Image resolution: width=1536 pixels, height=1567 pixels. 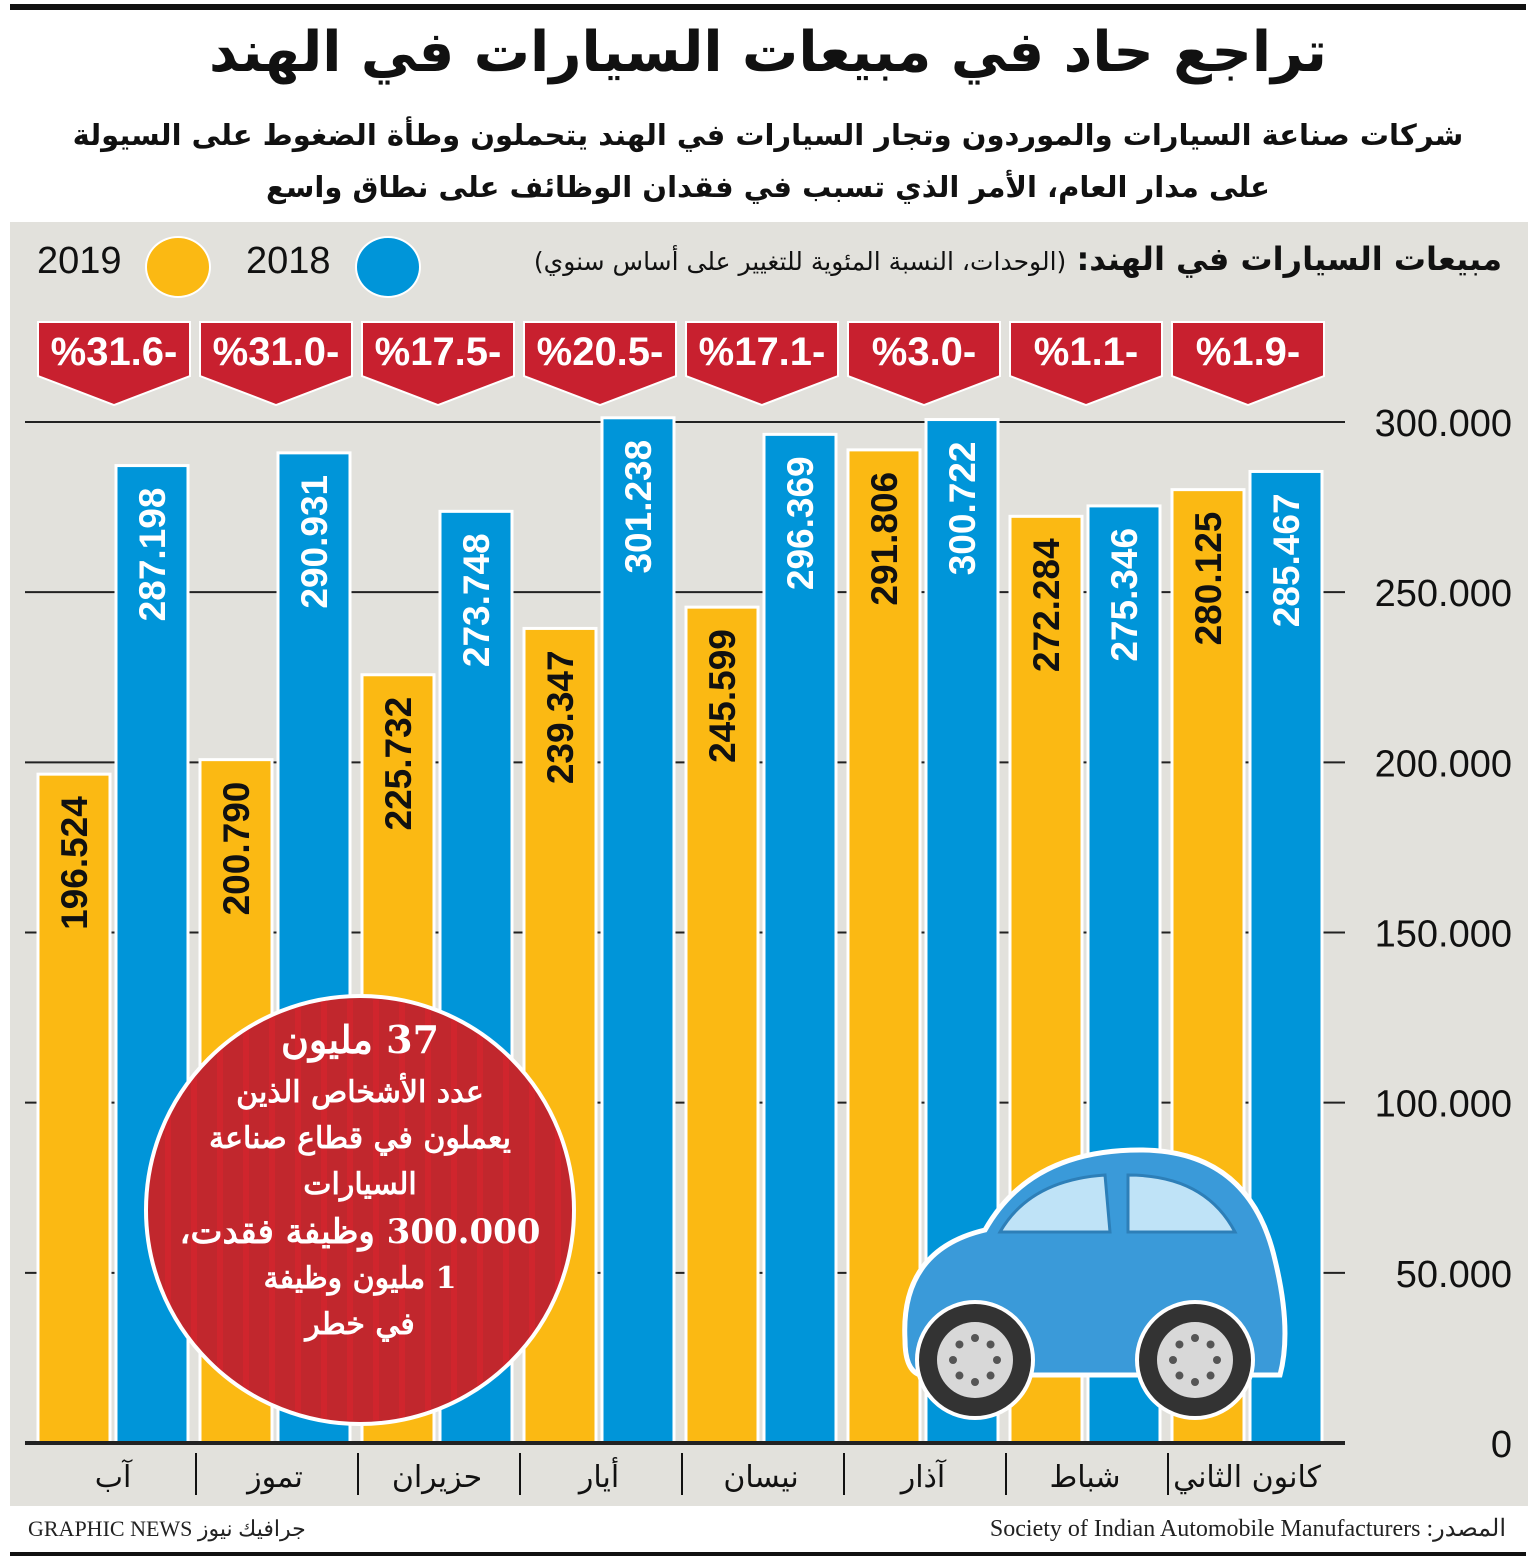 What do you see at coordinates (923, 1477) in the screenshot?
I see `x-tick-label: آذار` at bounding box center [923, 1477].